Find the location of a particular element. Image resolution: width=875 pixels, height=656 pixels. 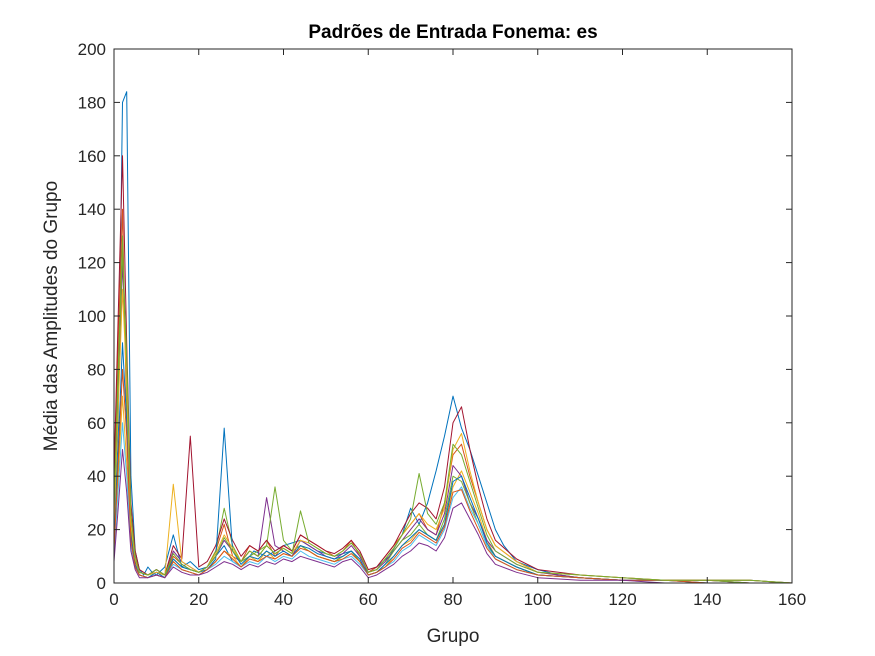

x-tick-label: 0 is located at coordinates (113, 599).